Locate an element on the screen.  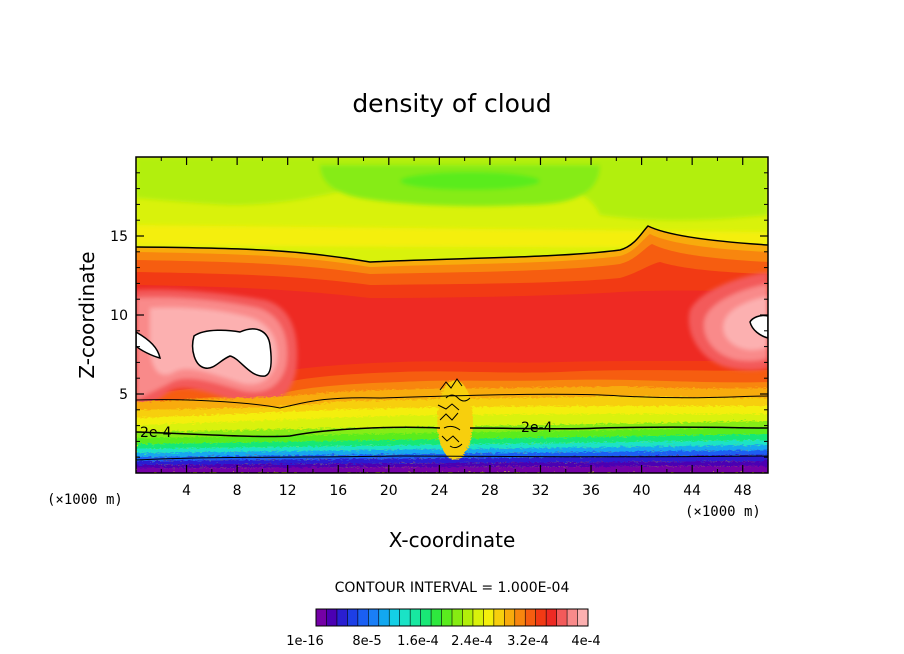
x-tick-label: 12 is located at coordinates (288, 491).